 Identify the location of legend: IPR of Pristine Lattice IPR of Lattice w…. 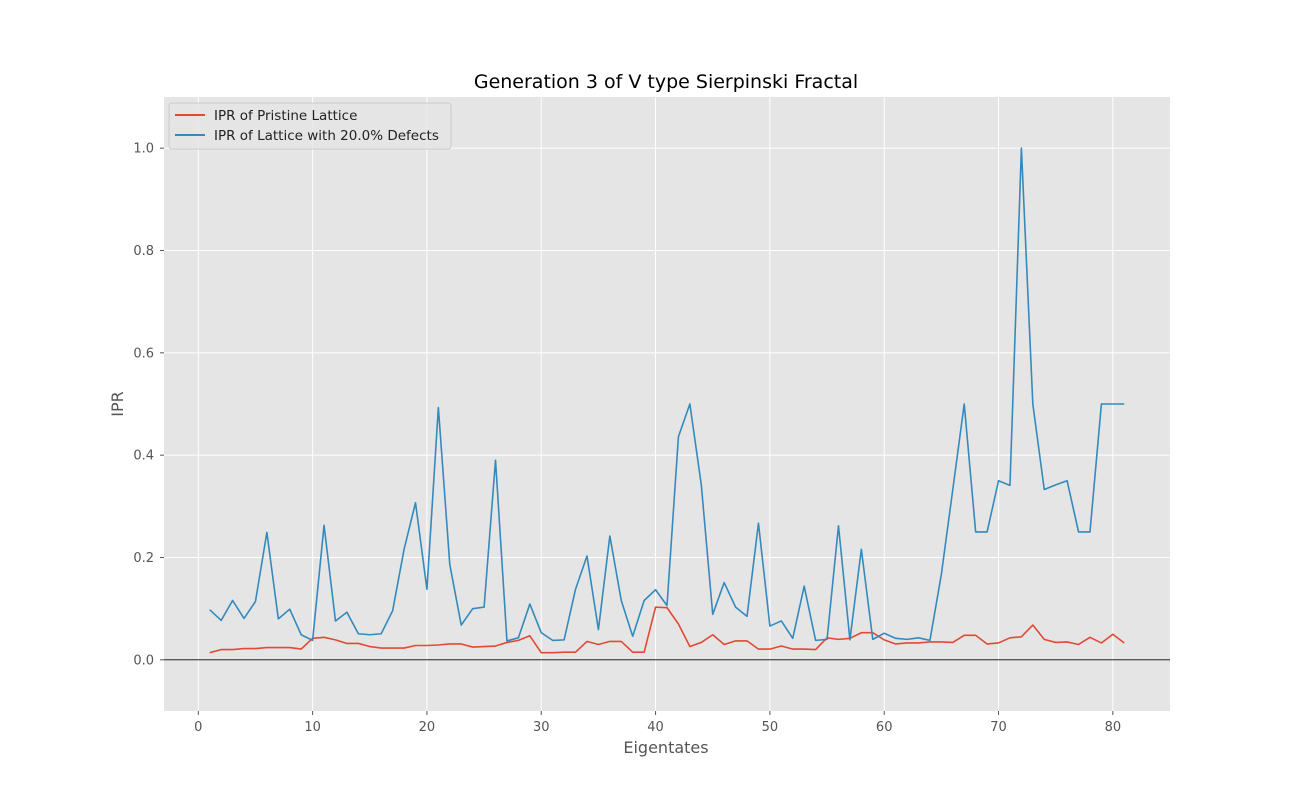
(310, 126).